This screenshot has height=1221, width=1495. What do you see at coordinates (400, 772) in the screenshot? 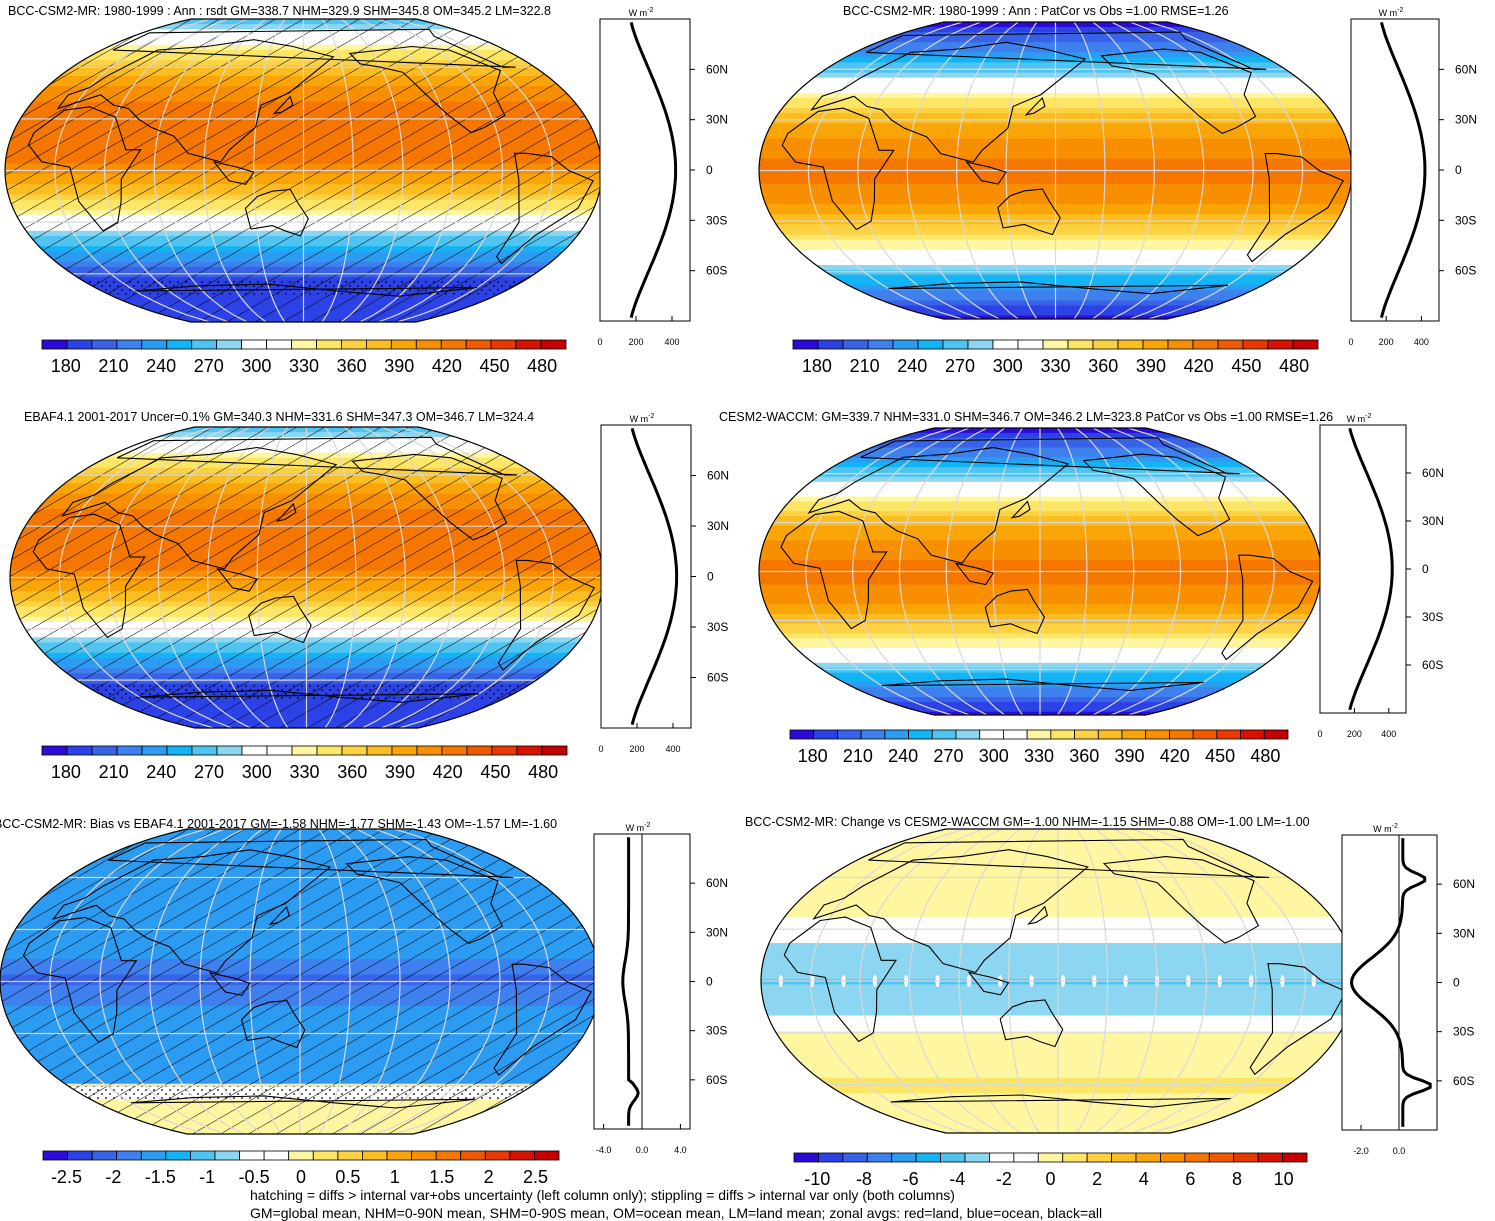
I see `colorbar-tick-label: 390` at bounding box center [400, 772].